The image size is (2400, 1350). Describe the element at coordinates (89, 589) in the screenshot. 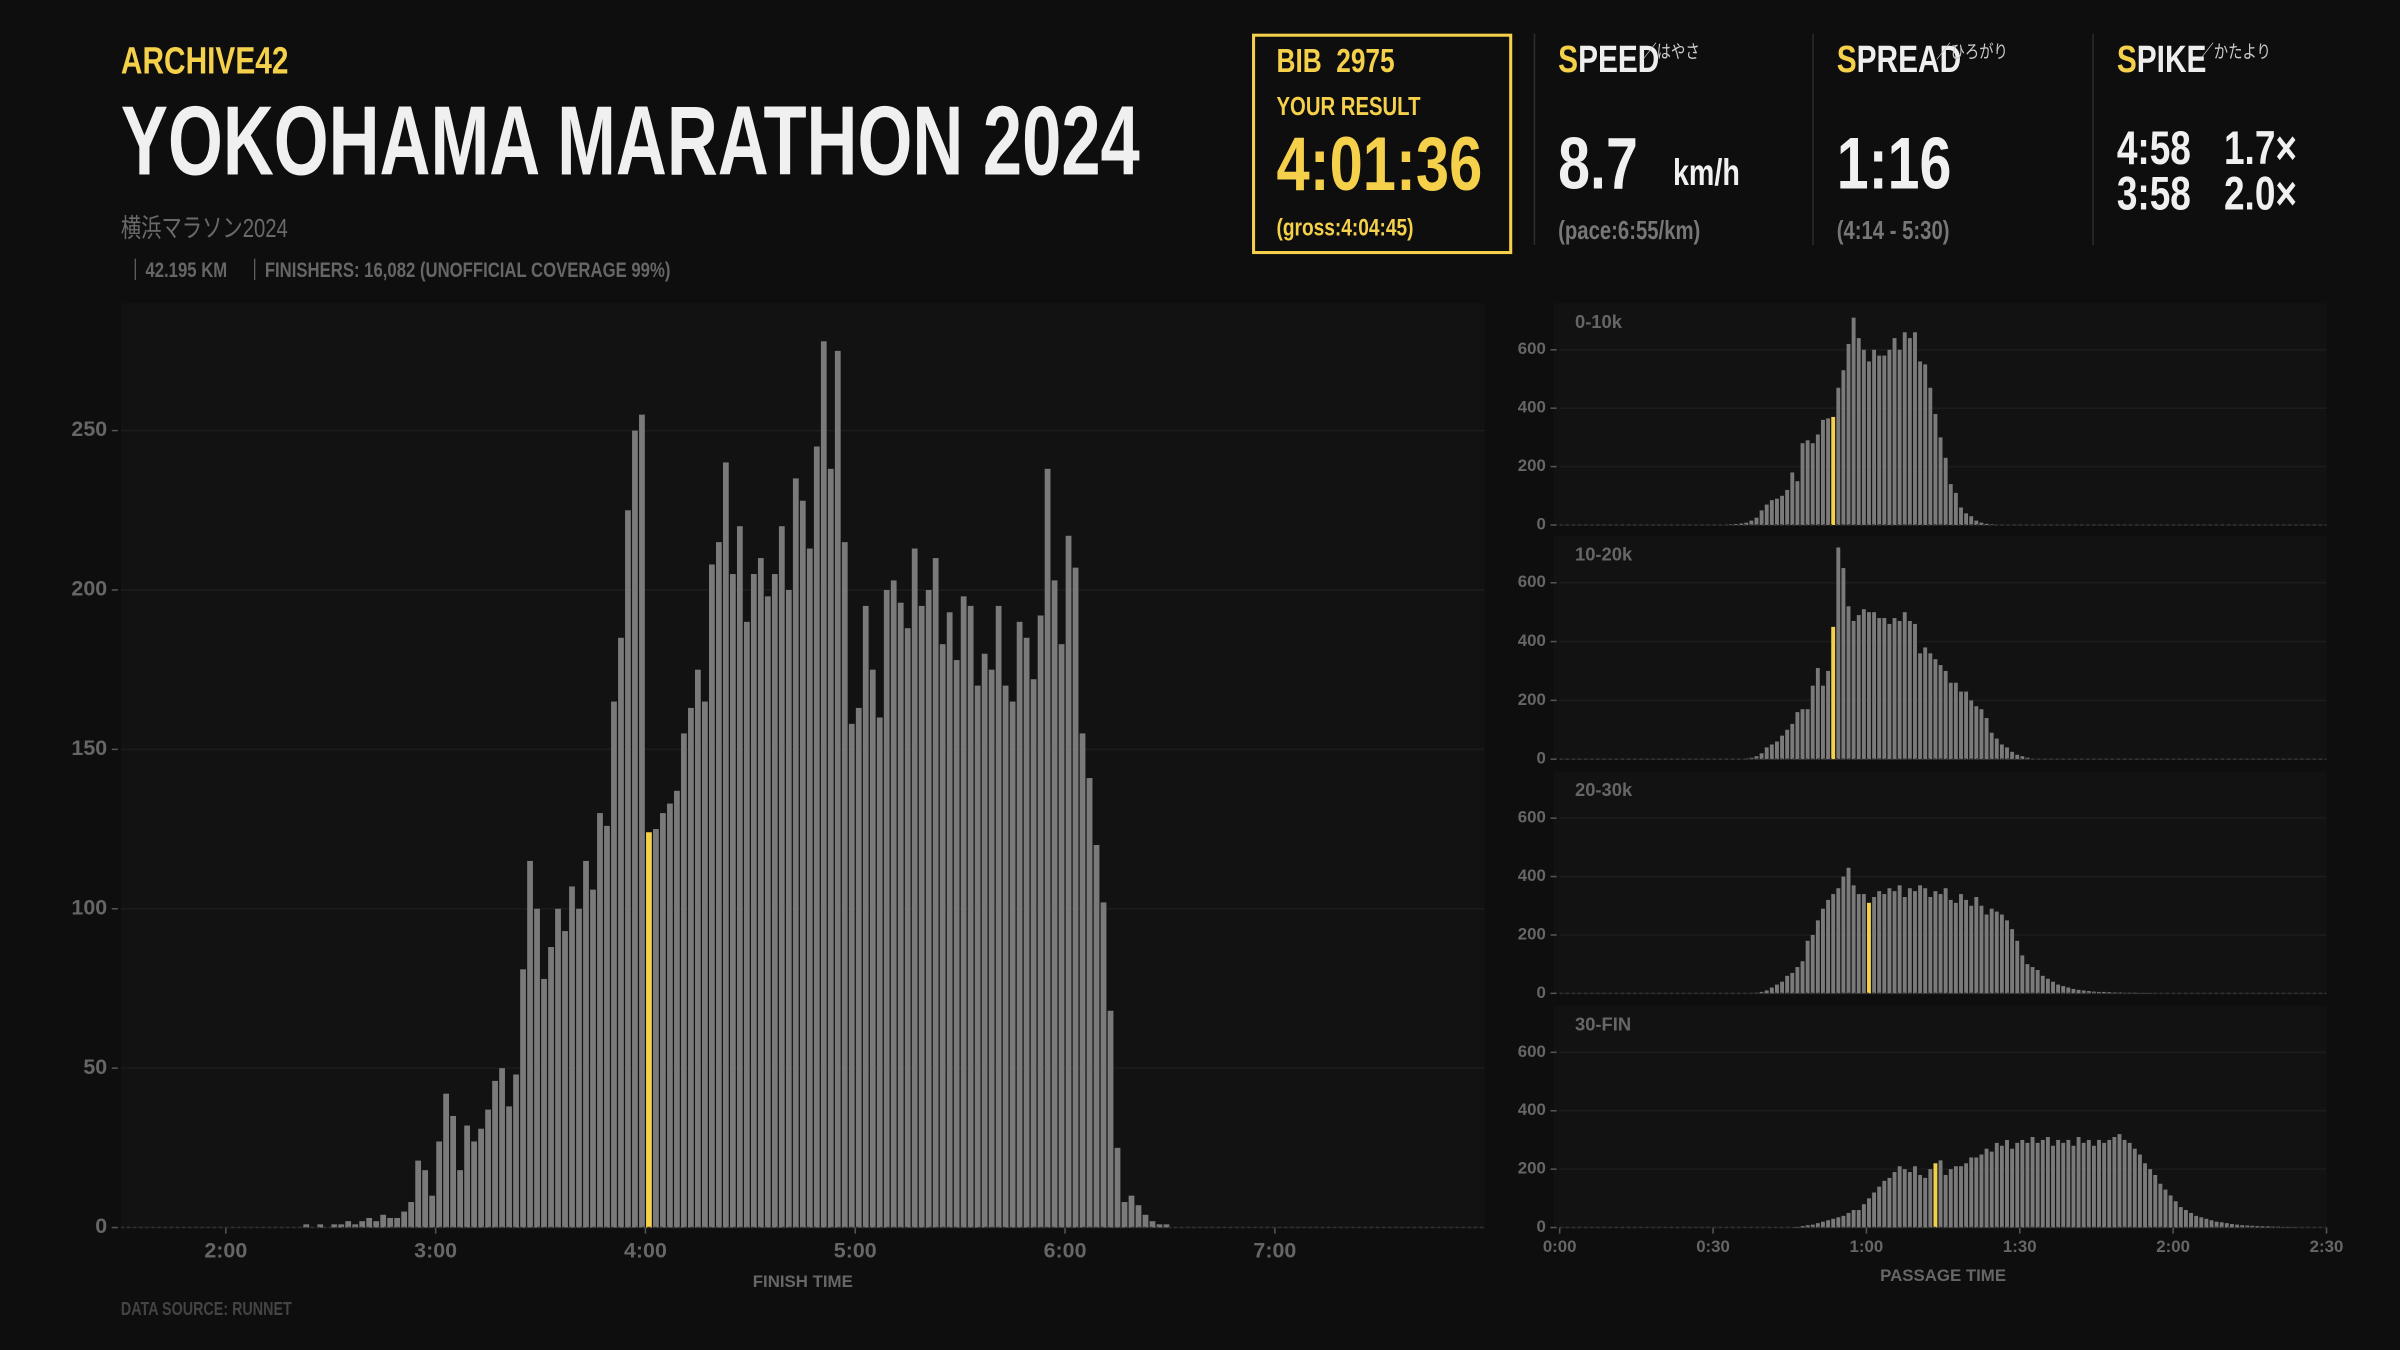

I see `y-tick-label: 200` at that location.